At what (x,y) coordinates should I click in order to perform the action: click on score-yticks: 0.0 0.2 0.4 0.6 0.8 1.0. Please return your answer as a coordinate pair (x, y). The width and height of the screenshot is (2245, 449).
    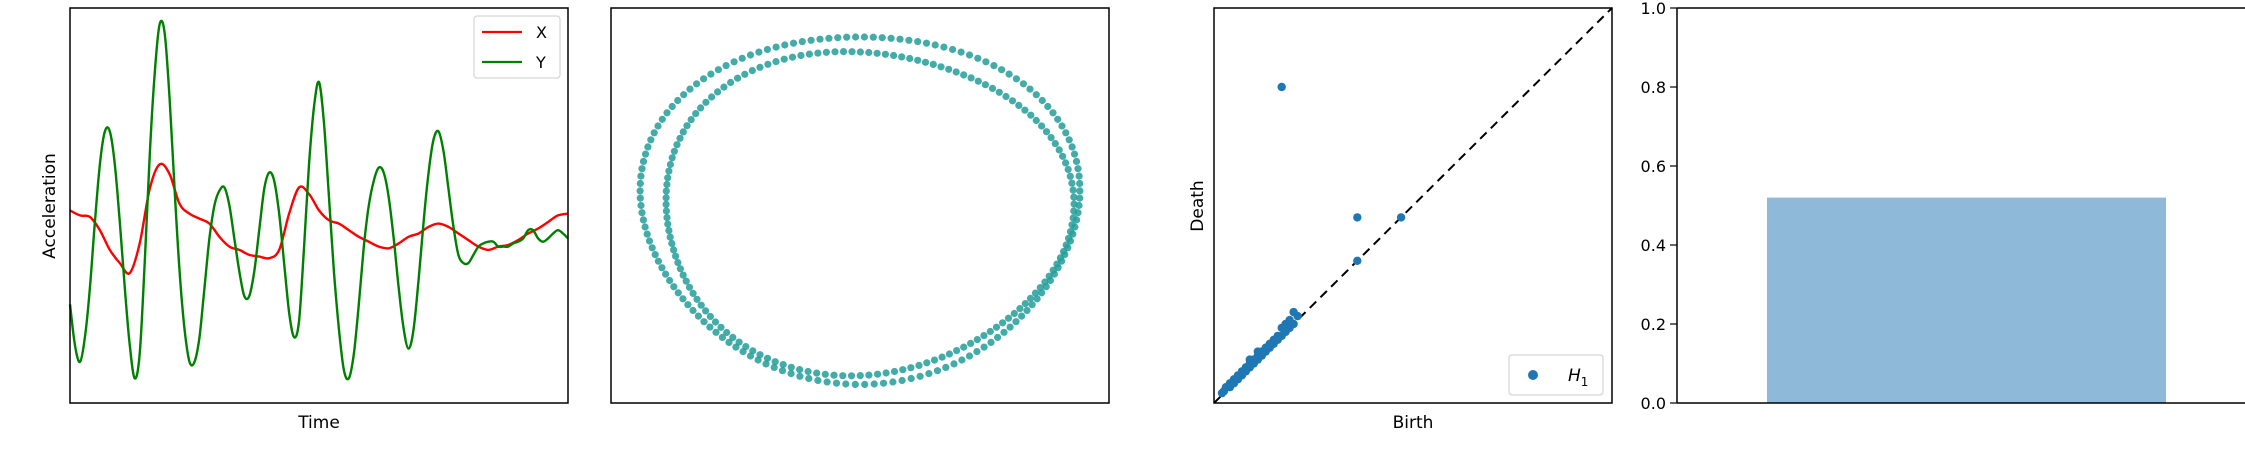
    Looking at the image, I should click on (1659, 206).